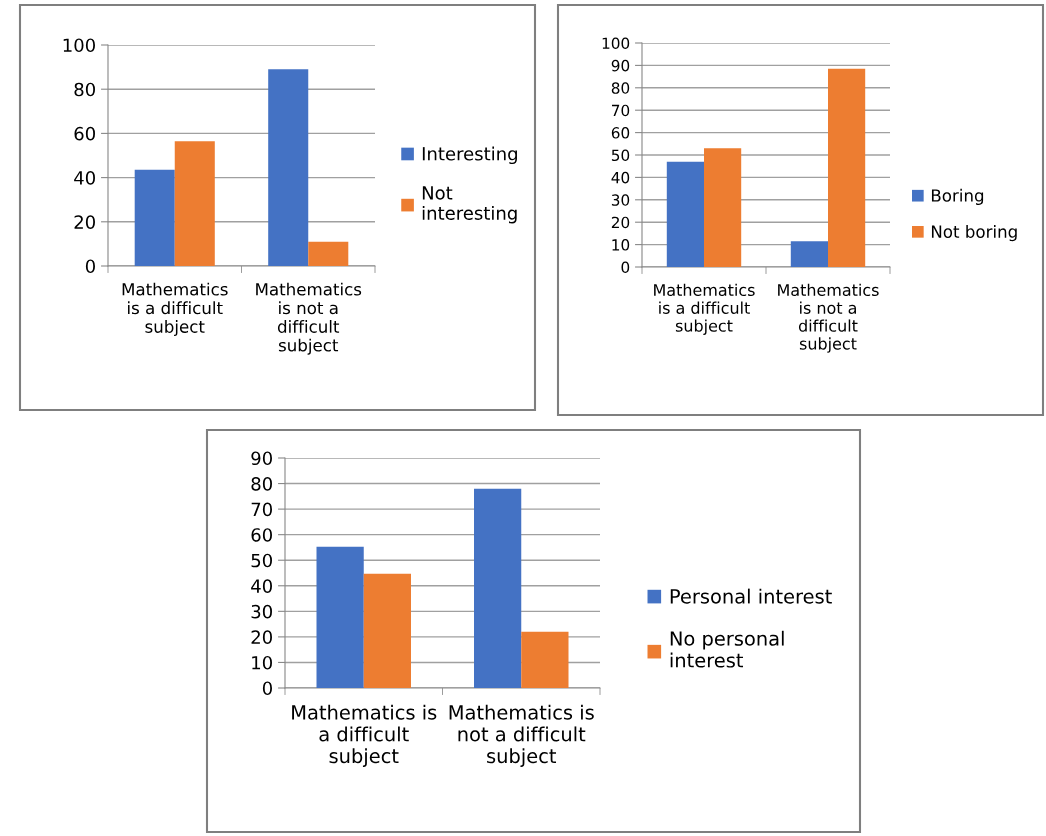 This screenshot has width=1046, height=836. What do you see at coordinates (469, 205) in the screenshot?
I see `legend-label: Not interesting` at bounding box center [469, 205].